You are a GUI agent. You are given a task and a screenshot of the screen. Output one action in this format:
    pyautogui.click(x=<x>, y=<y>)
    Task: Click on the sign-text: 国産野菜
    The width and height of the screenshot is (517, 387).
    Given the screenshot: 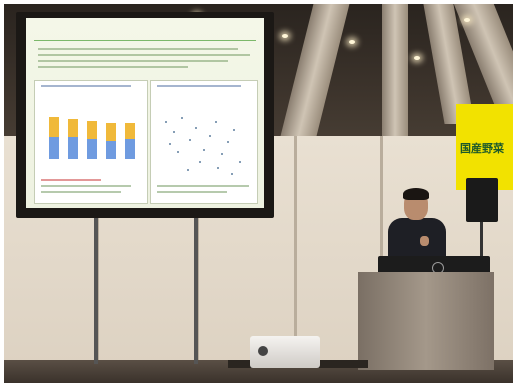 What is the action you would take?
    pyautogui.click(x=482, y=148)
    